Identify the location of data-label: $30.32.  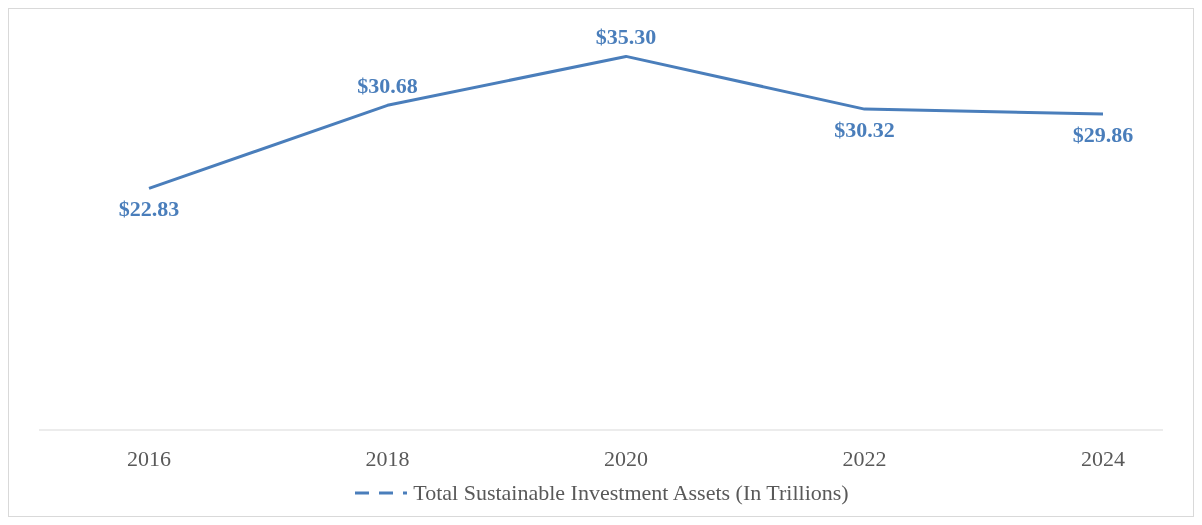
(864, 130).